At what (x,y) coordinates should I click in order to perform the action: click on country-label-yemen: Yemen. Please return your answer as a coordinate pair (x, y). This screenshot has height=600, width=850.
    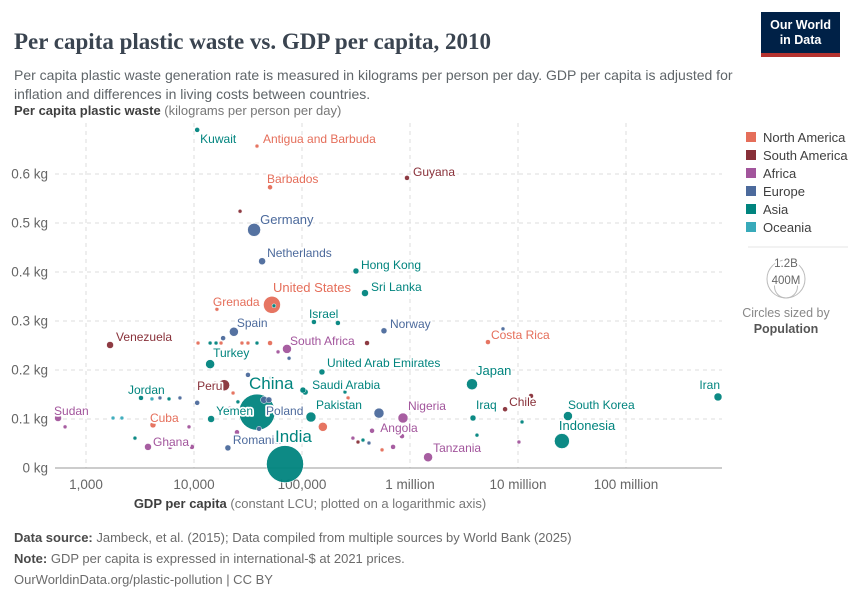
    Looking at the image, I should click on (234, 411).